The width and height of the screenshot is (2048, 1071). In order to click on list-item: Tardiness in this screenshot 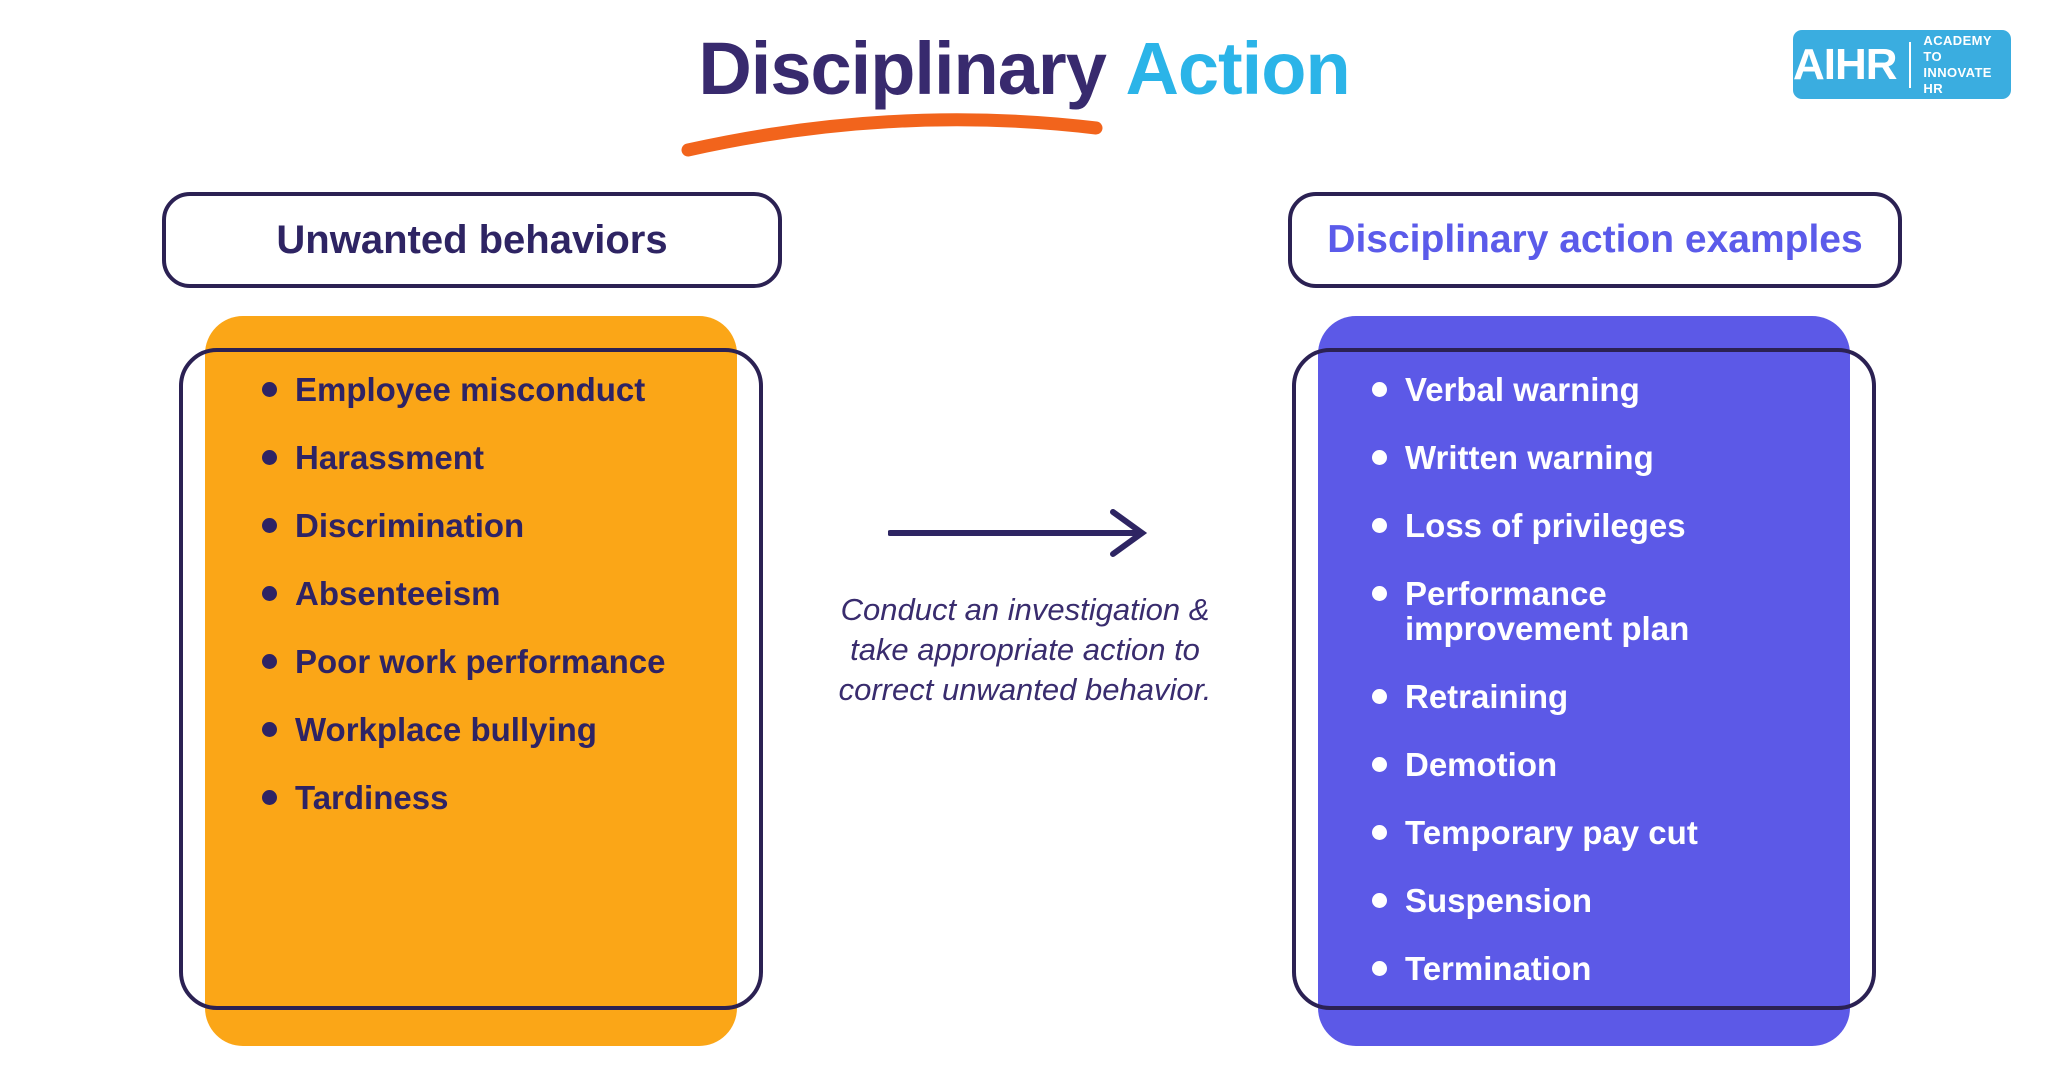, I will do `click(463, 797)`.